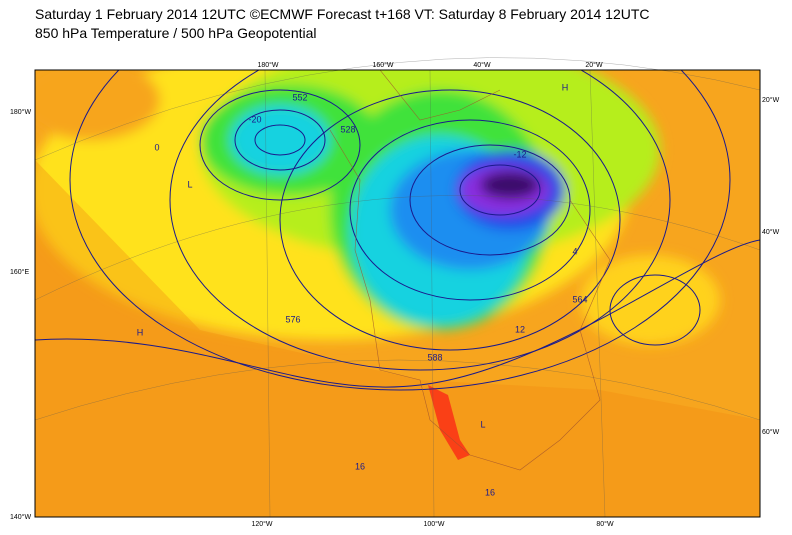 Image resolution: width=792 pixels, height=535 pixels. Describe the element at coordinates (520, 329) in the screenshot. I see `contour-label: 12` at that location.